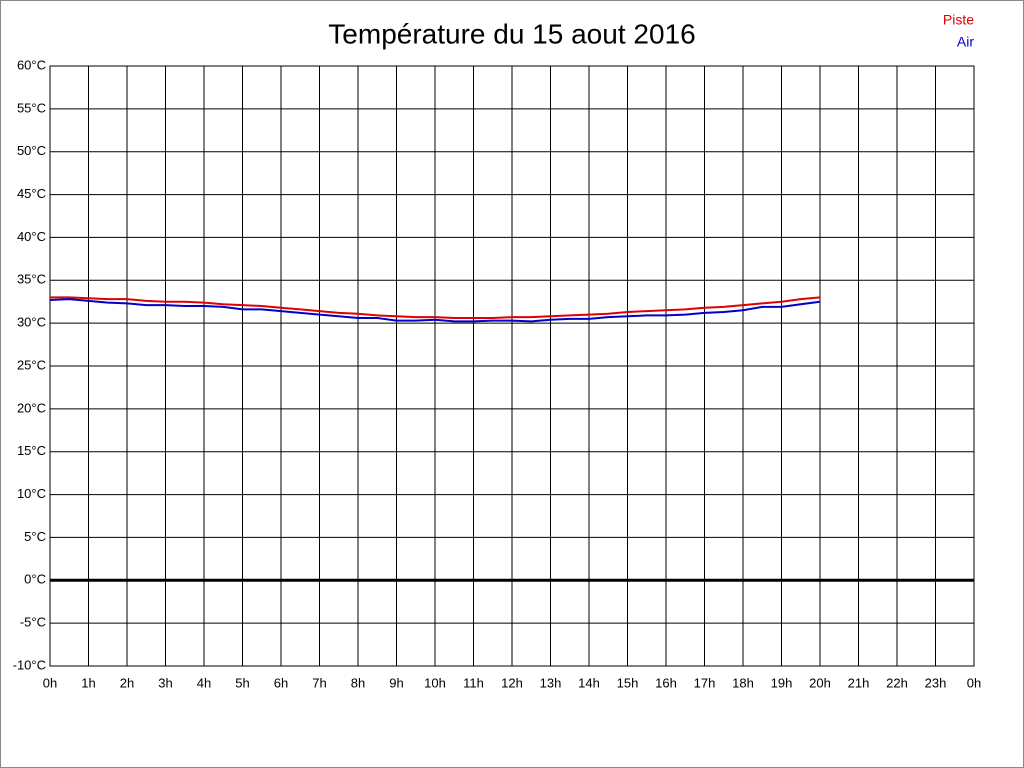 The height and width of the screenshot is (768, 1024). I want to click on x-tick-label: 8h, so click(358, 682).